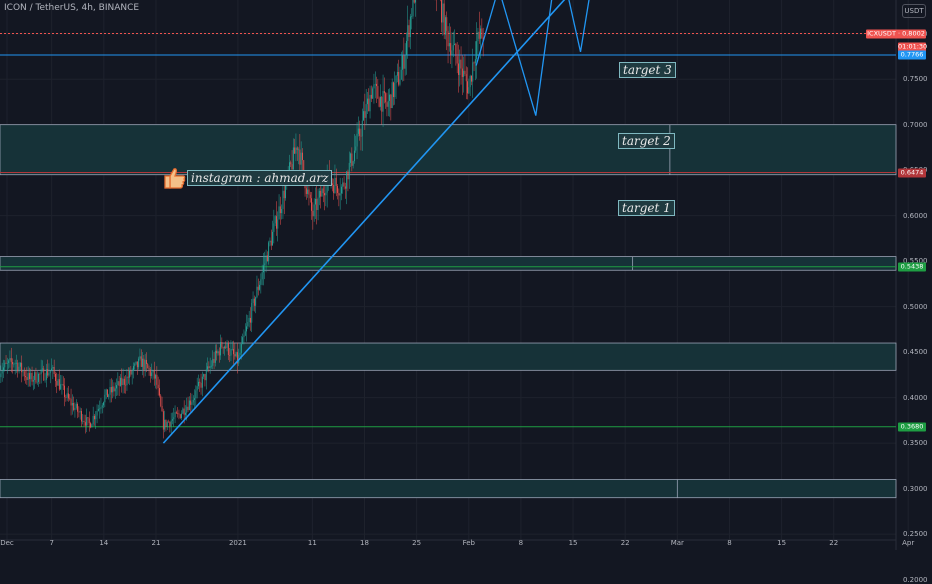  I want to click on time-tick-label: 14, so click(103, 543).